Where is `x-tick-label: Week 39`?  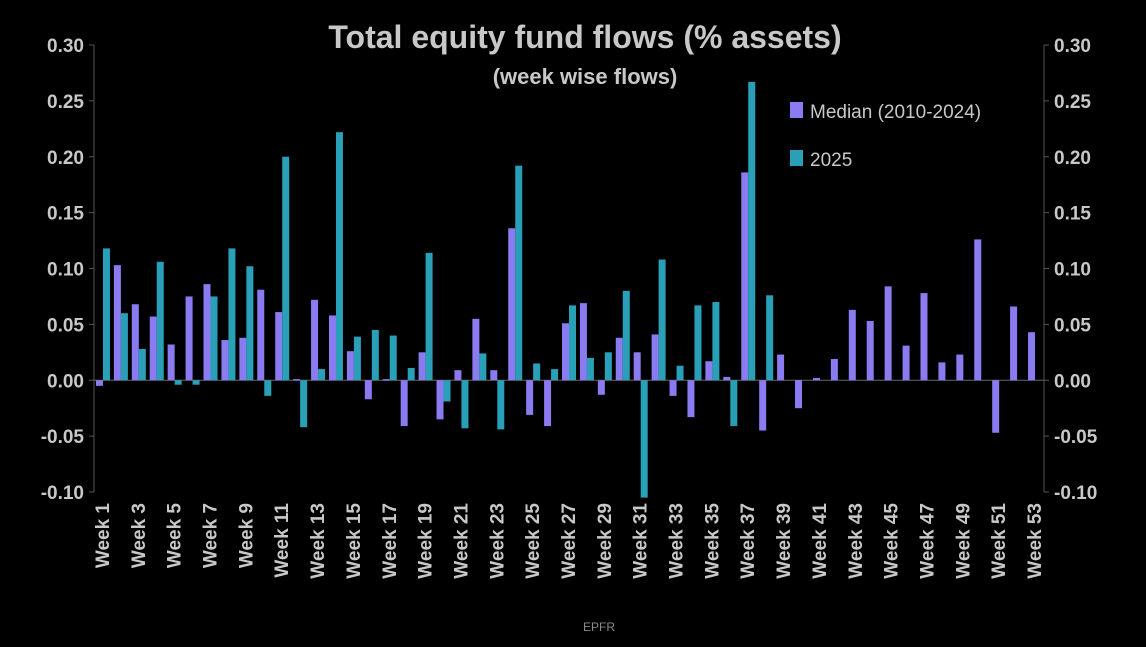
x-tick-label: Week 39 is located at coordinates (784, 541).